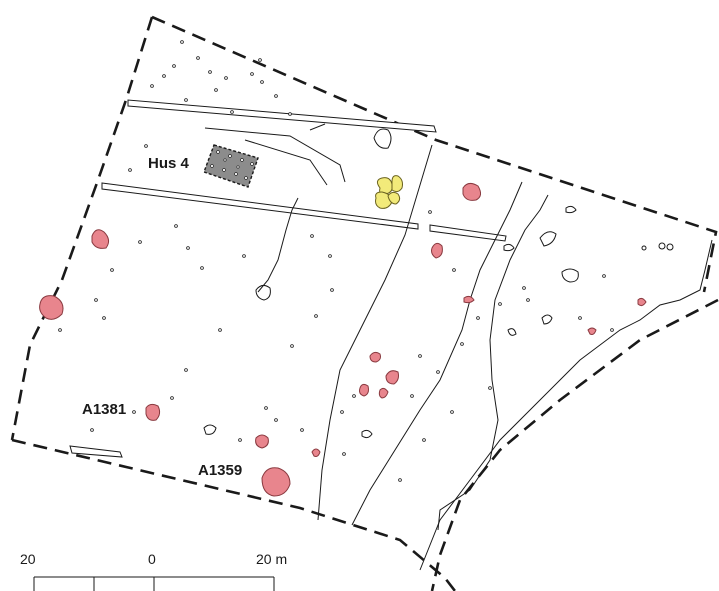  I want to click on feature-a1381-label: A1381, so click(104, 409).